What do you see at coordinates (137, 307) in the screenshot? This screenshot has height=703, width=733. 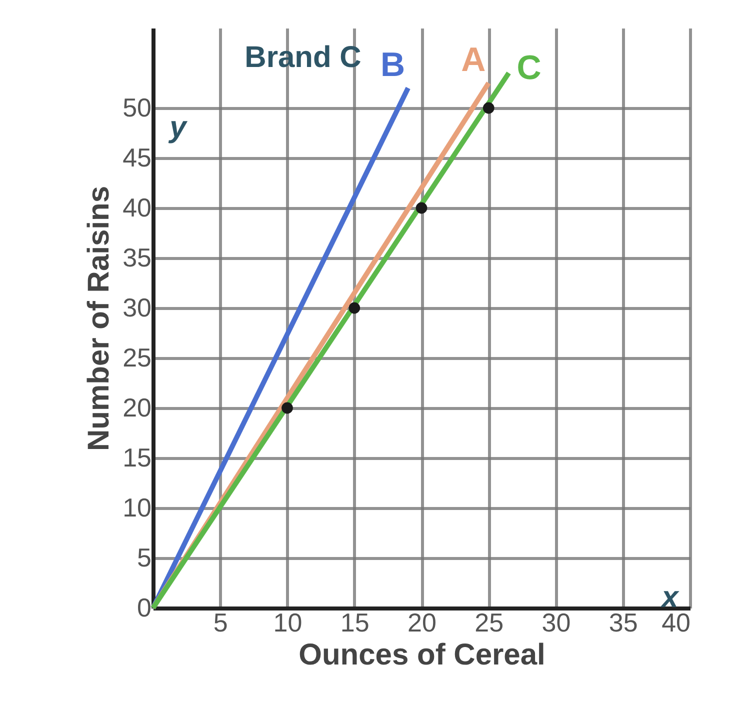 I see `y-tick-label: 30` at bounding box center [137, 307].